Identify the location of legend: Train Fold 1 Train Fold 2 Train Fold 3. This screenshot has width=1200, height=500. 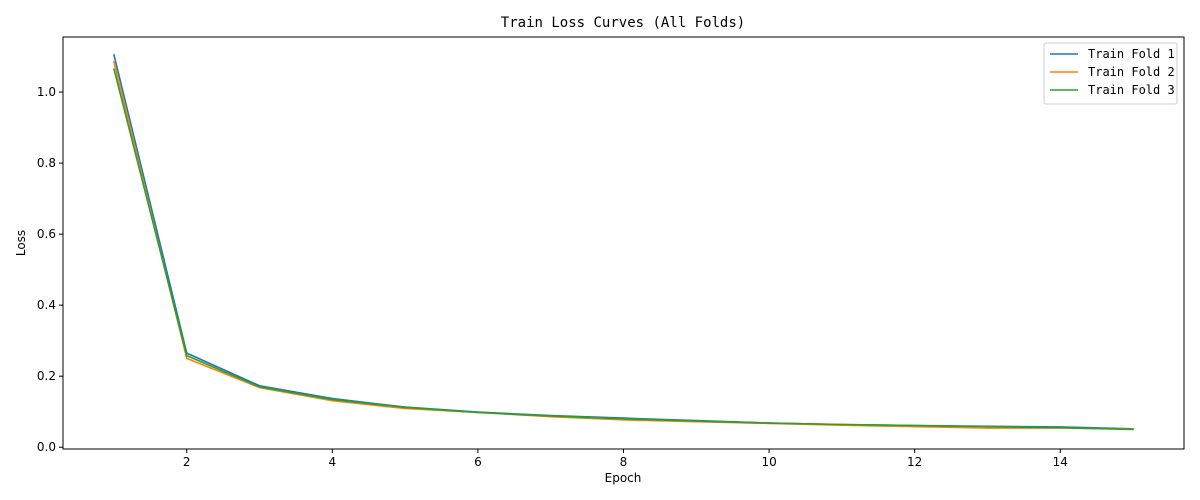
(1110, 73).